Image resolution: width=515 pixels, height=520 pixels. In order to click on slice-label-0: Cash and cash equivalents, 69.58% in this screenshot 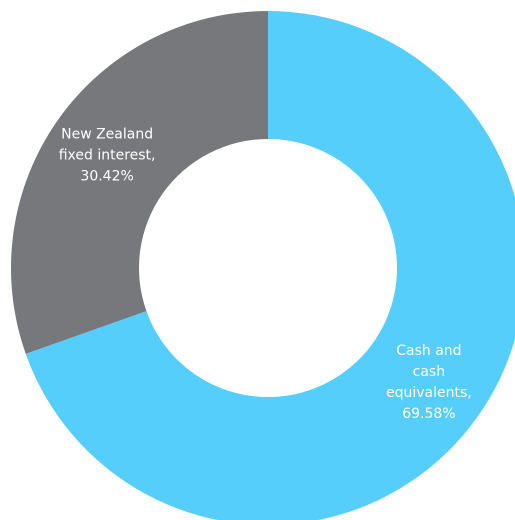, I will do `click(429, 382)`.